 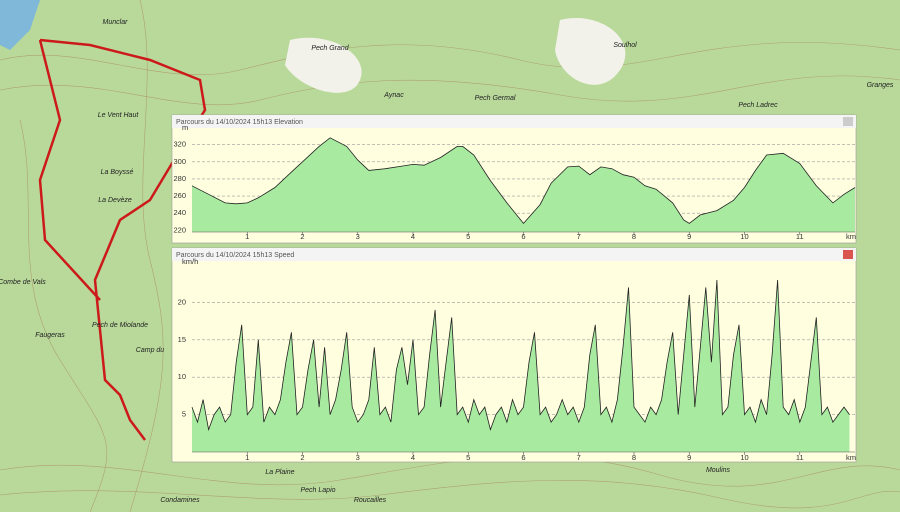 What do you see at coordinates (330, 48) in the screenshot?
I see `map-label: Pech Grand` at bounding box center [330, 48].